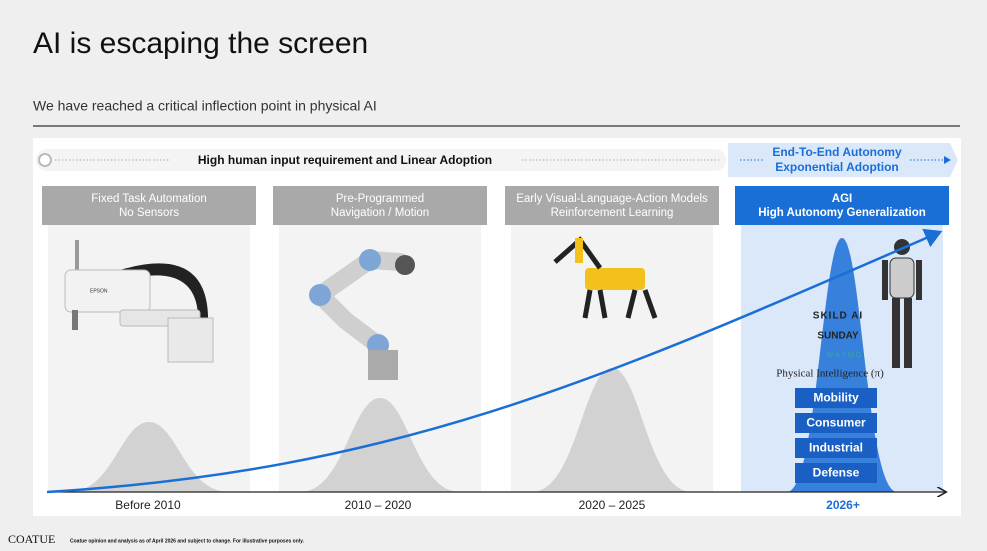 Image resolution: width=987 pixels, height=551 pixels. What do you see at coordinates (605, 277) in the screenshot?
I see `robot-dog` at bounding box center [605, 277].